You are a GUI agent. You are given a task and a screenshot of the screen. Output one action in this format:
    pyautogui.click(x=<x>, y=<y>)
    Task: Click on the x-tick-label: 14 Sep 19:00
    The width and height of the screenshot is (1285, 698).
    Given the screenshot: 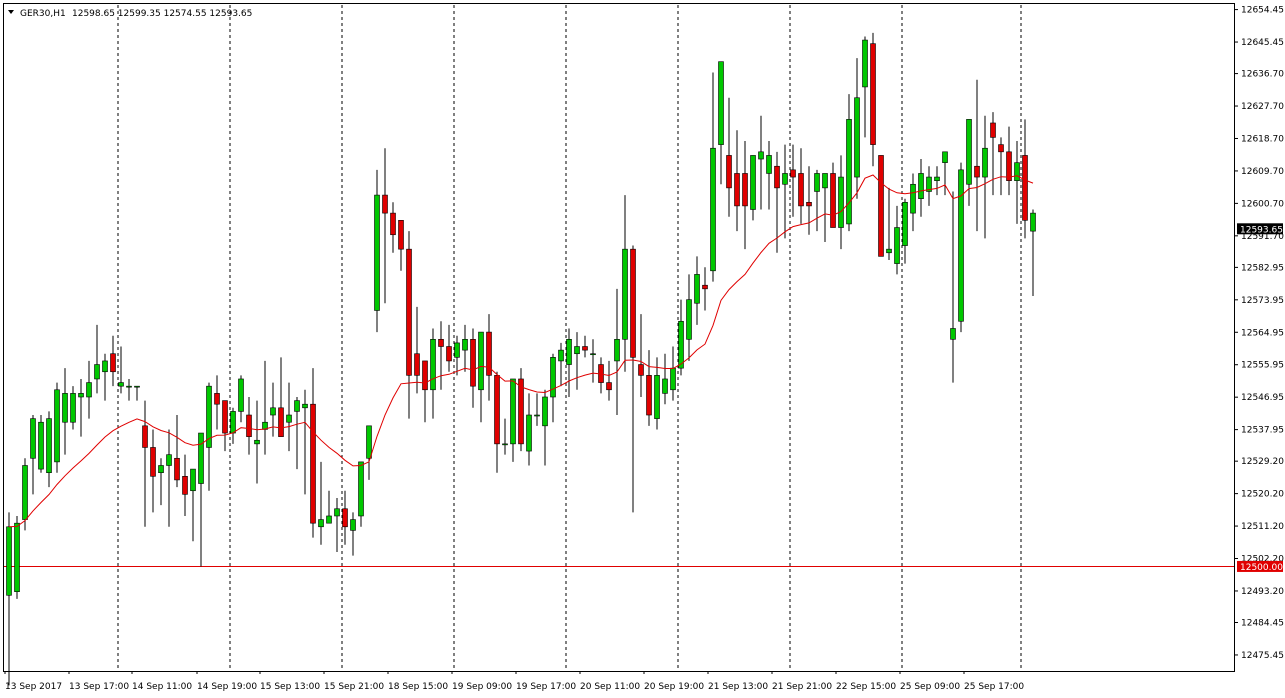 What is the action you would take?
    pyautogui.click(x=227, y=687)
    